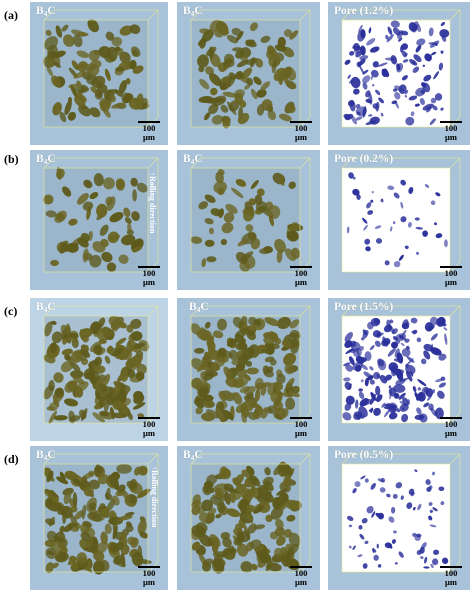  Describe the element at coordinates (11, 15) in the screenshot. I see `row-label-a: (a)` at that location.